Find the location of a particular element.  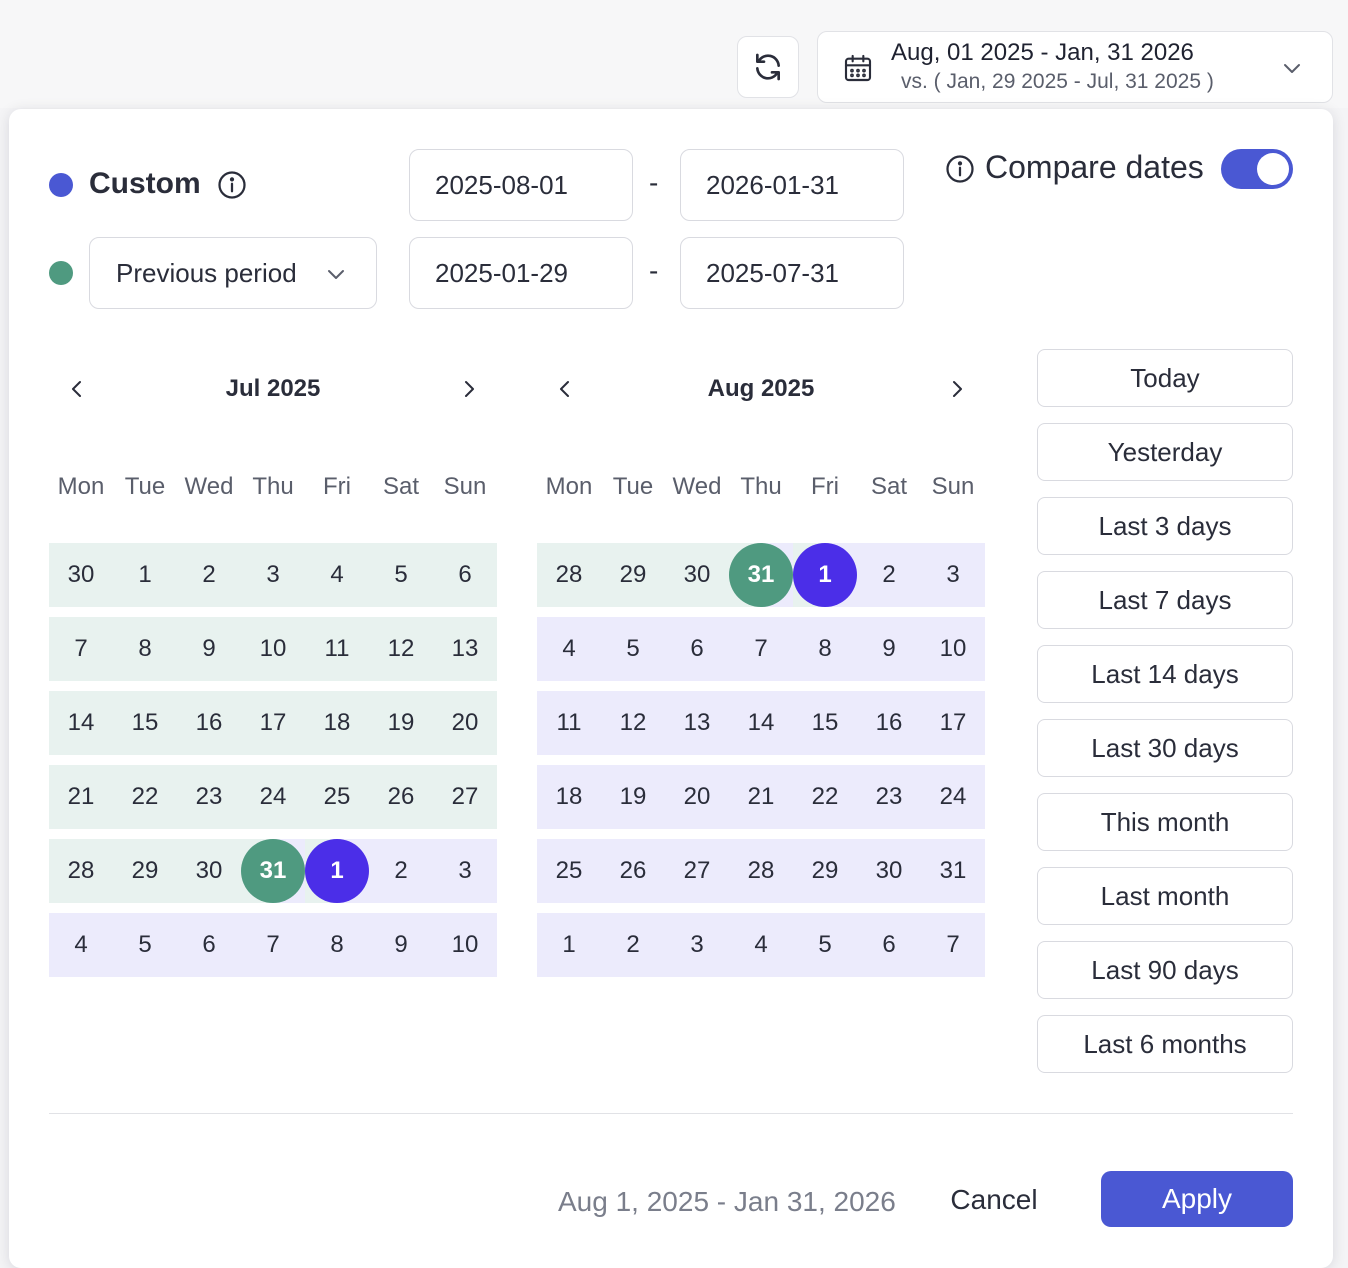

compare-dates-toggle is located at coordinates (1257, 169).